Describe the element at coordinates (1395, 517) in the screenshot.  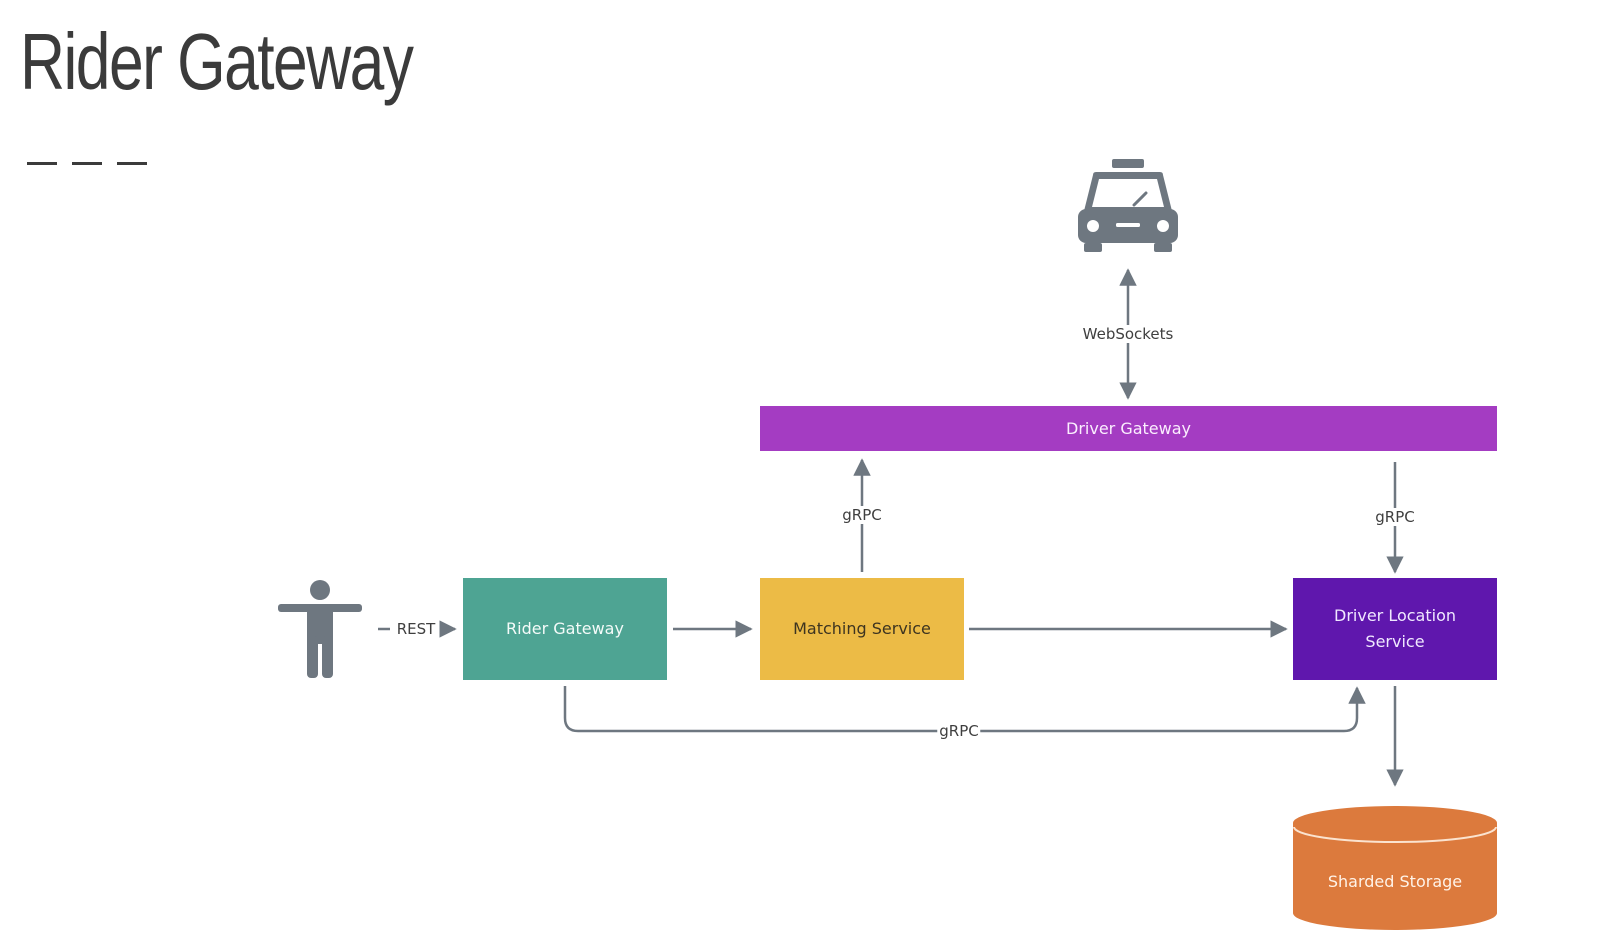
I see `edge-label-grpc-driver-location: gRPC` at that location.